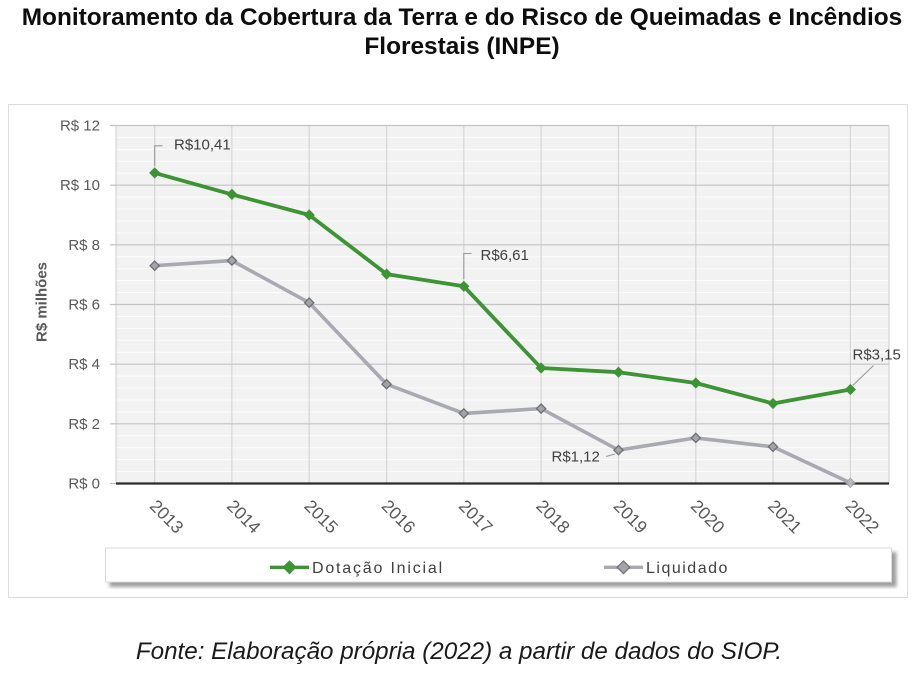 The image size is (924, 678). I want to click on svg-text: 2021, so click(785, 517).